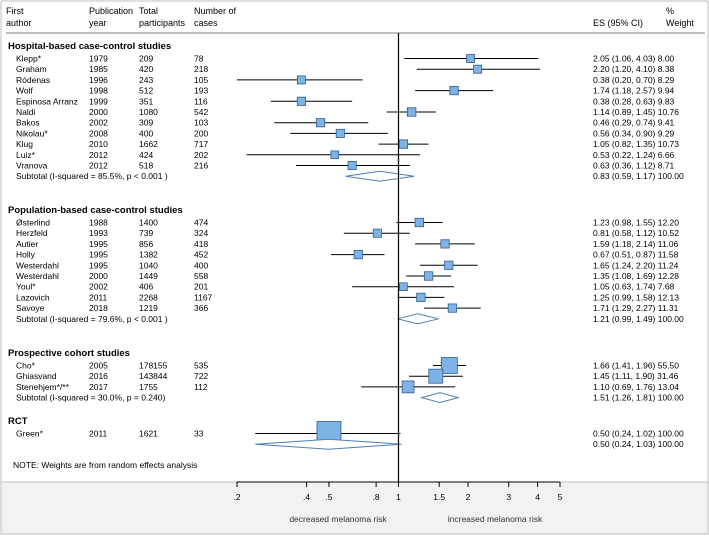 The height and width of the screenshot is (540, 709). I want to click on study-cases: 200, so click(201, 133).